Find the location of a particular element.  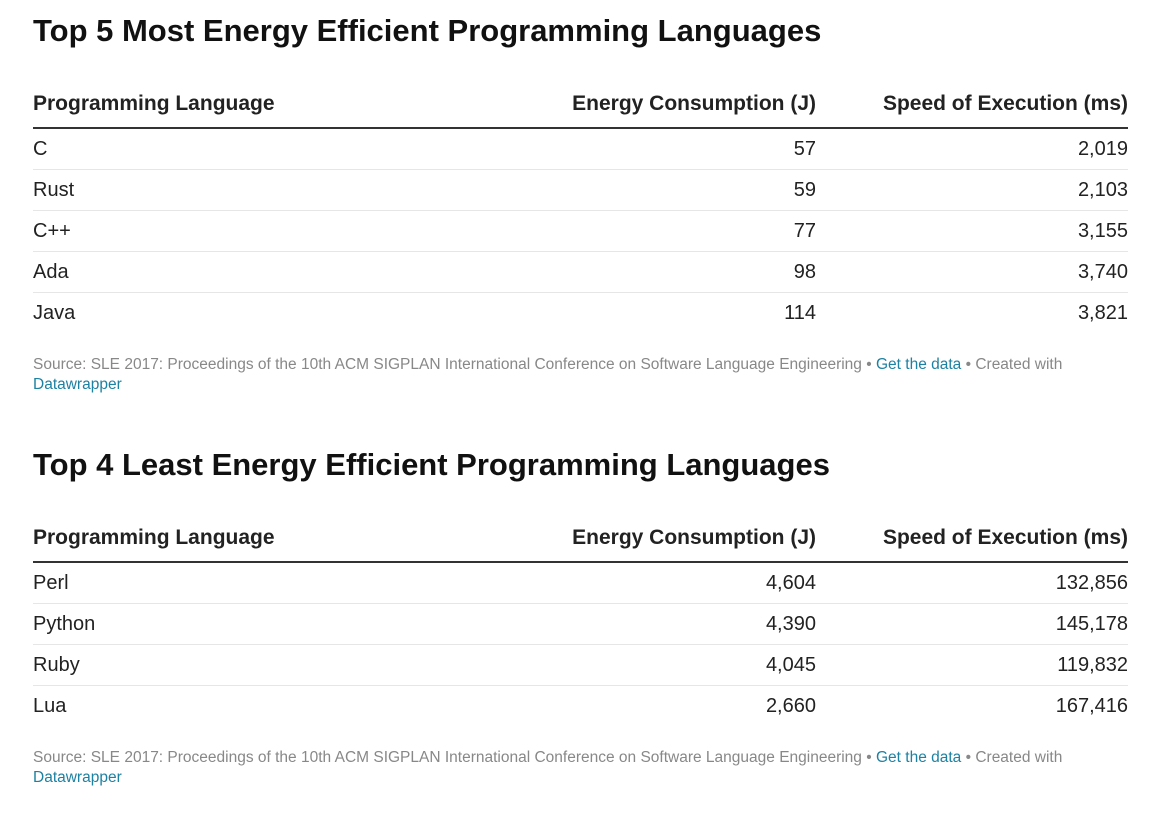

table-row: Java 114 3,821 is located at coordinates (580, 313).